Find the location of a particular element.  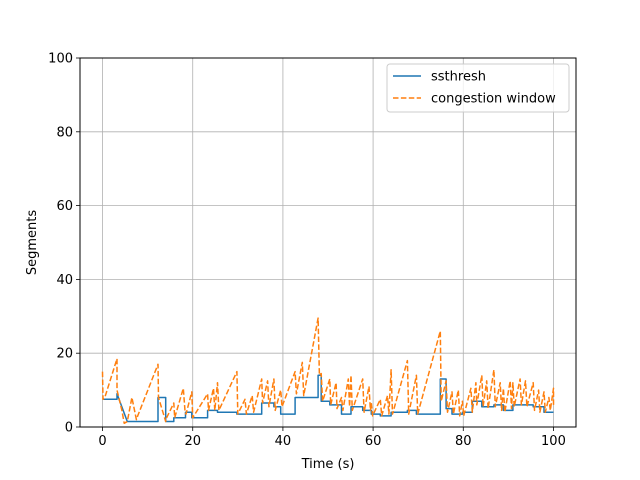

legend-label-congestion-window: congestion window is located at coordinates (493, 99).